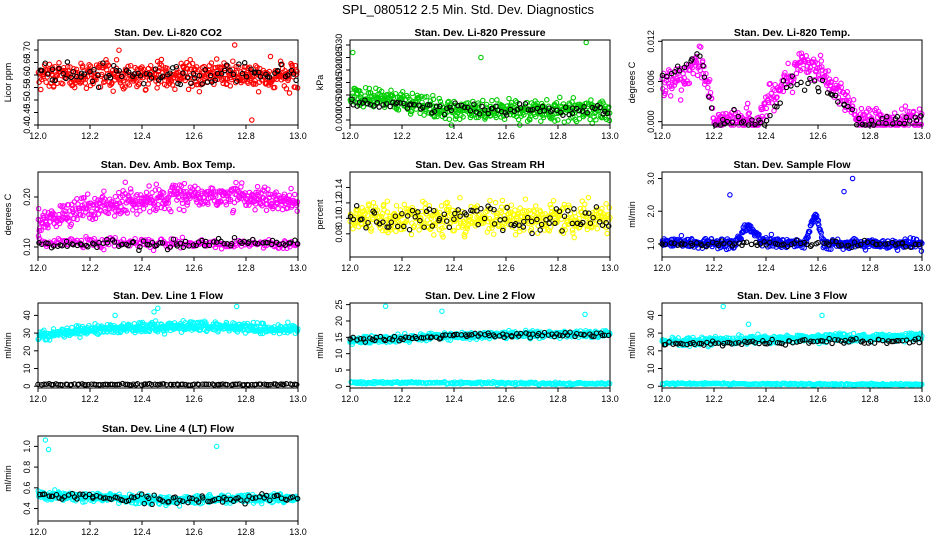  I want to click on y-tick-label: 0.14, so click(339, 188).